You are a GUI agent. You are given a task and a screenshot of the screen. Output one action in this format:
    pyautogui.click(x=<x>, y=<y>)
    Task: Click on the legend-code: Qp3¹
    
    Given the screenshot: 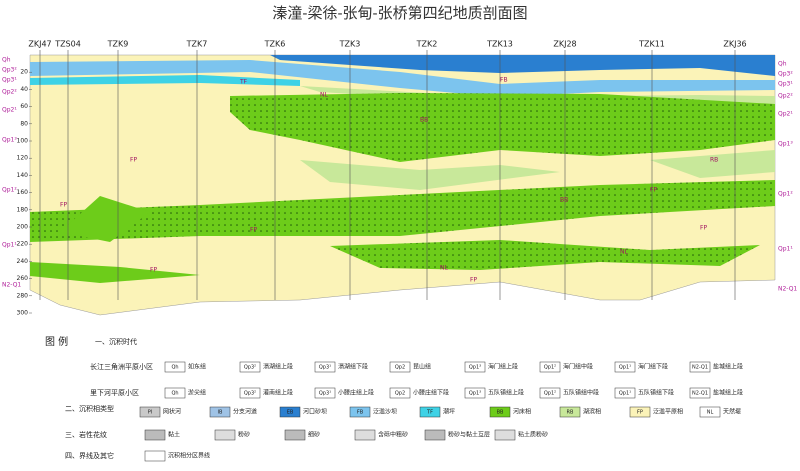 What is the action you would take?
    pyautogui.click(x=325, y=368)
    